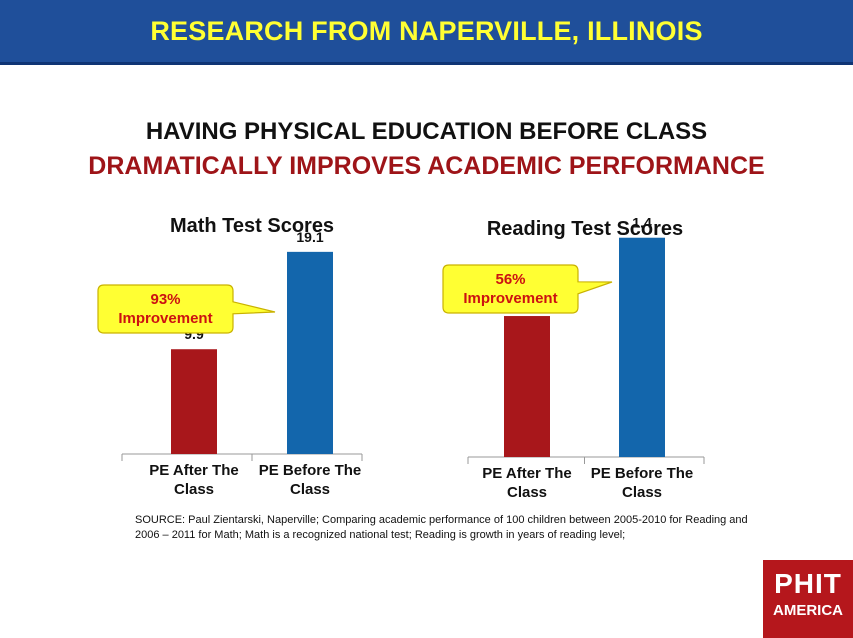  Describe the element at coordinates (510, 279) in the screenshot. I see `reading-callout-percent: 56%` at that location.